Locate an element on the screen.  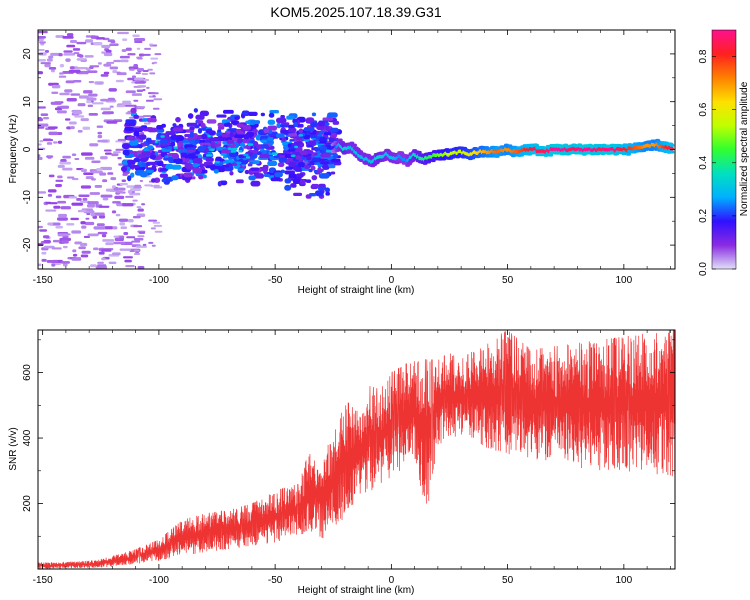
x-tick-label: -150 is located at coordinates (43, 580).